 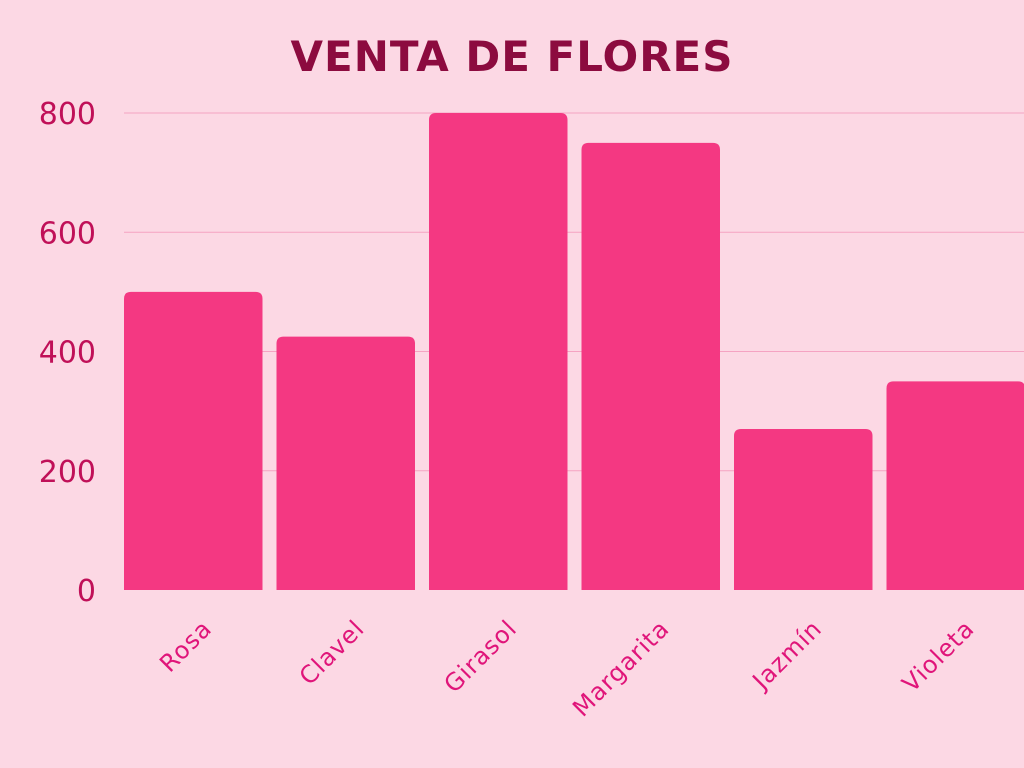 I want to click on chart-title: VENTA DE FLORES, so click(x=512, y=56).